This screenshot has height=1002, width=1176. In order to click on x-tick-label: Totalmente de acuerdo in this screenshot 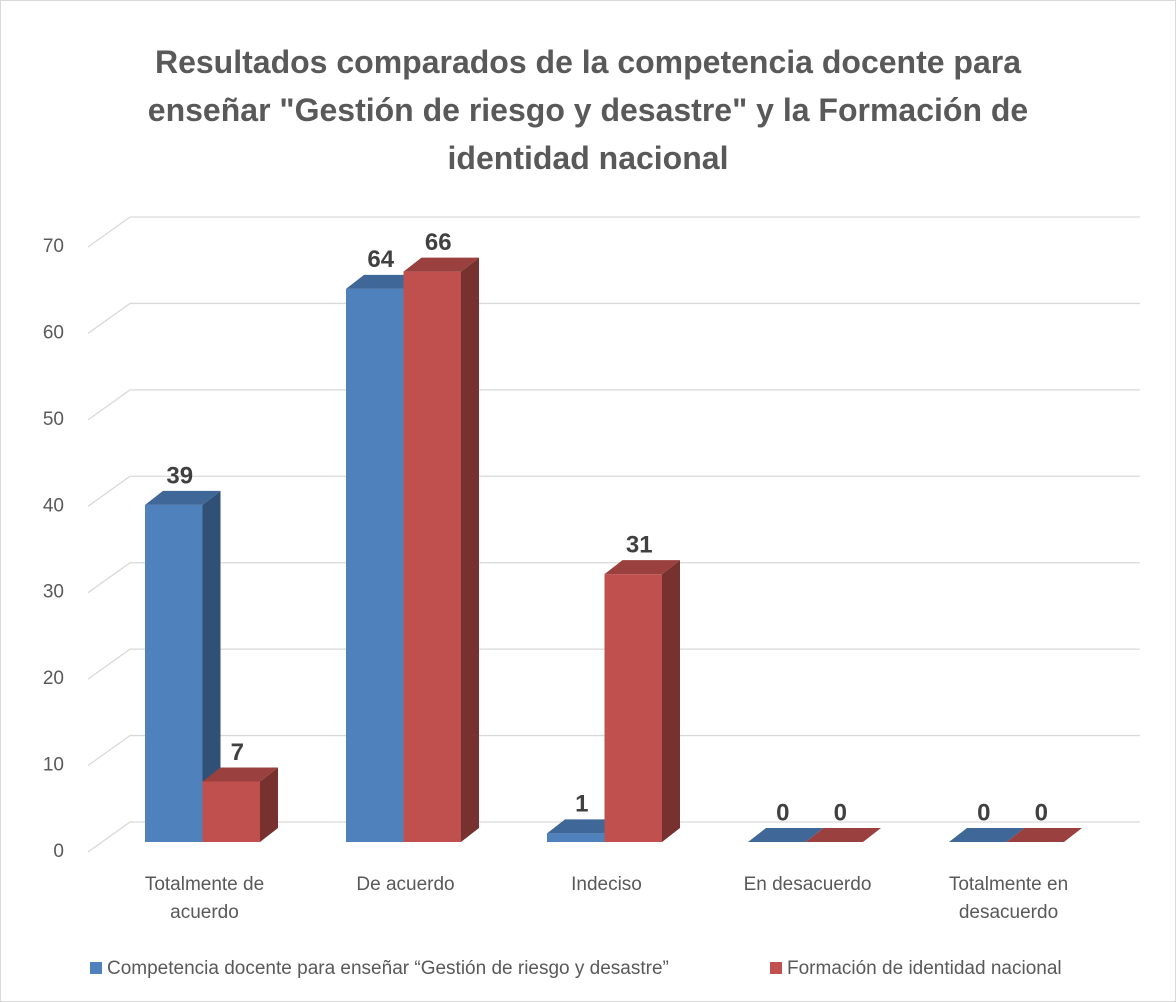, I will do `click(204, 898)`.